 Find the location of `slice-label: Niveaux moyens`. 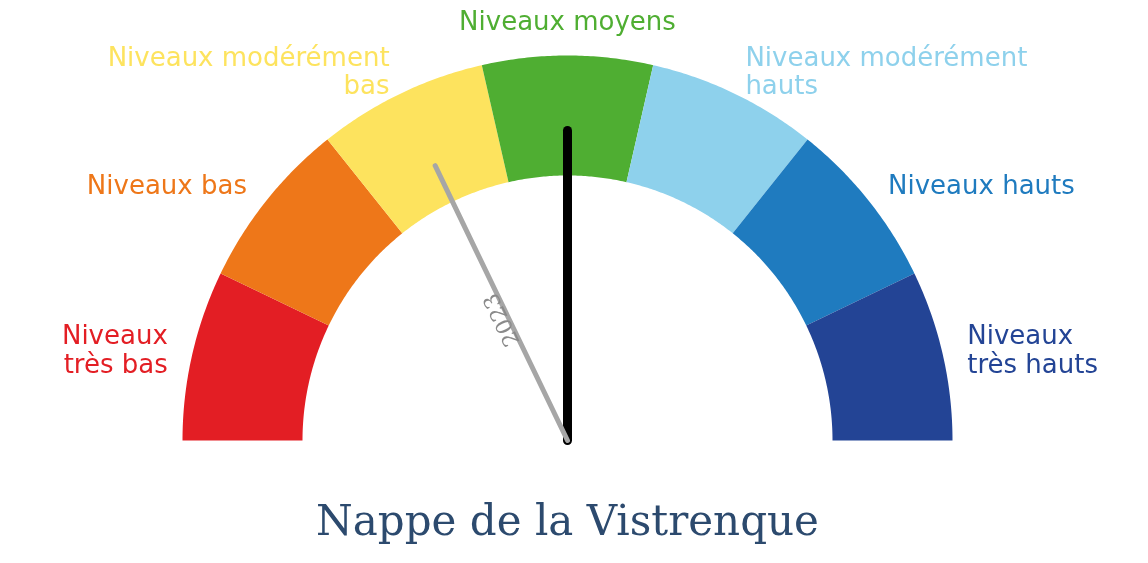

slice-label: Niveaux moyens is located at coordinates (567, 20).